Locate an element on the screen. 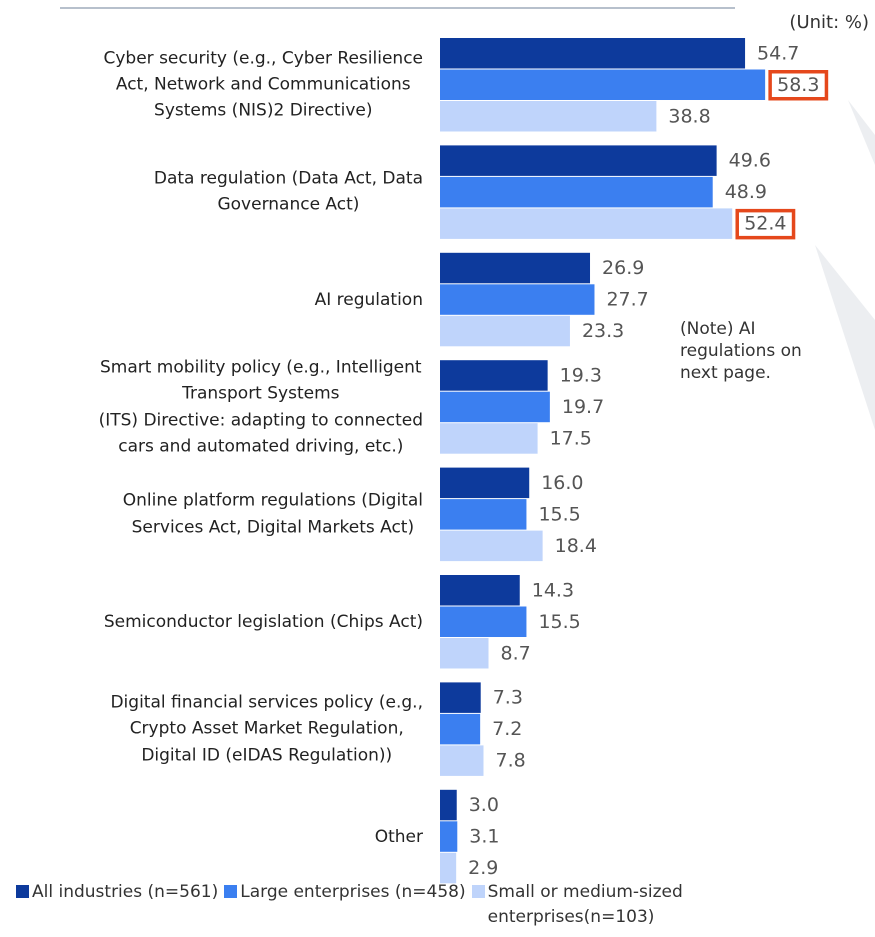 Image resolution: width=875 pixels, height=937 pixels. value-label: 7.3 is located at coordinates (508, 698).